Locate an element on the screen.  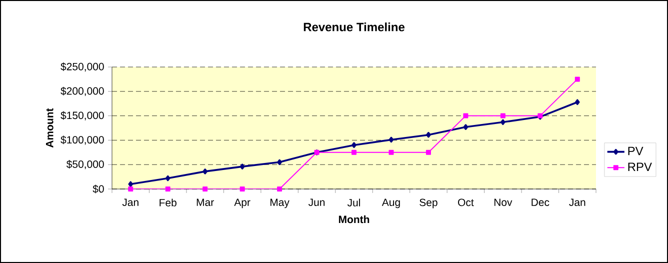
y-tick-label: $200,000 is located at coordinates (82, 91).